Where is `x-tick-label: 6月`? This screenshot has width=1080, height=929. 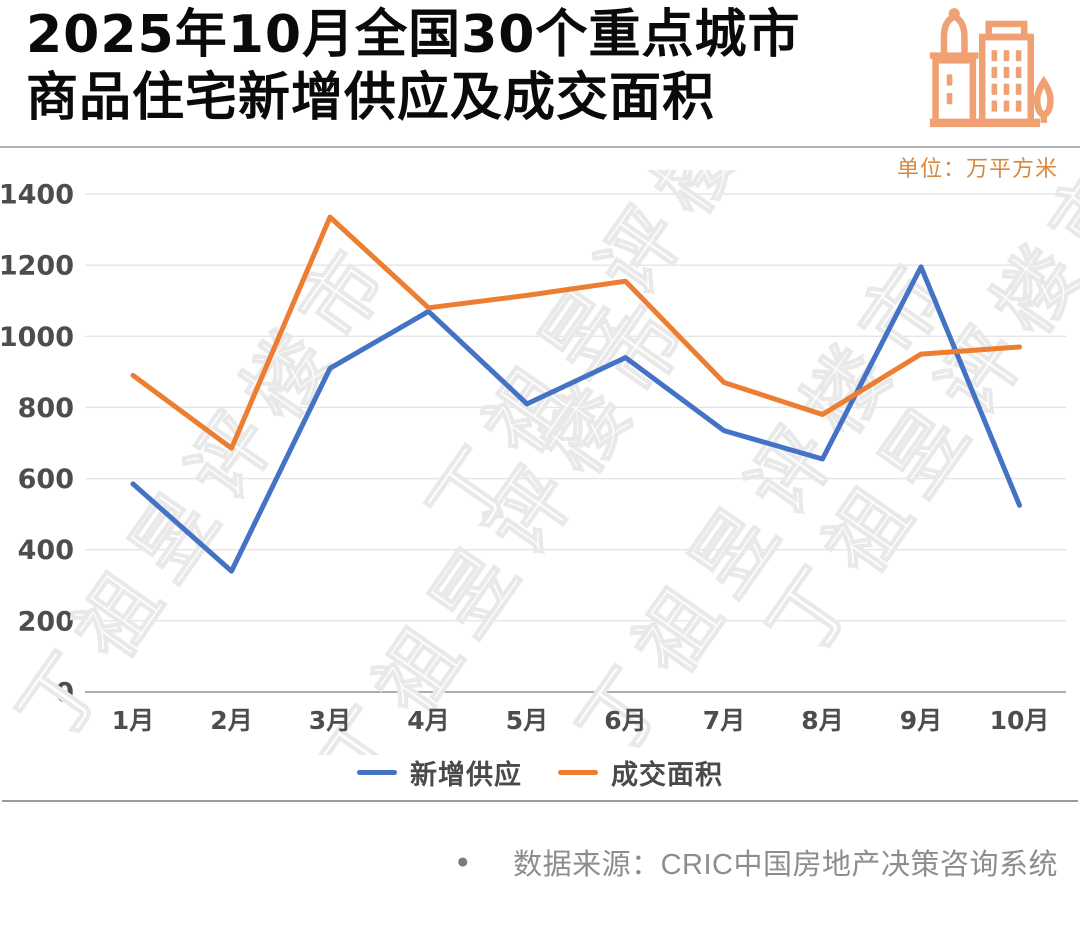 x-tick-label: 6月 is located at coordinates (625, 720).